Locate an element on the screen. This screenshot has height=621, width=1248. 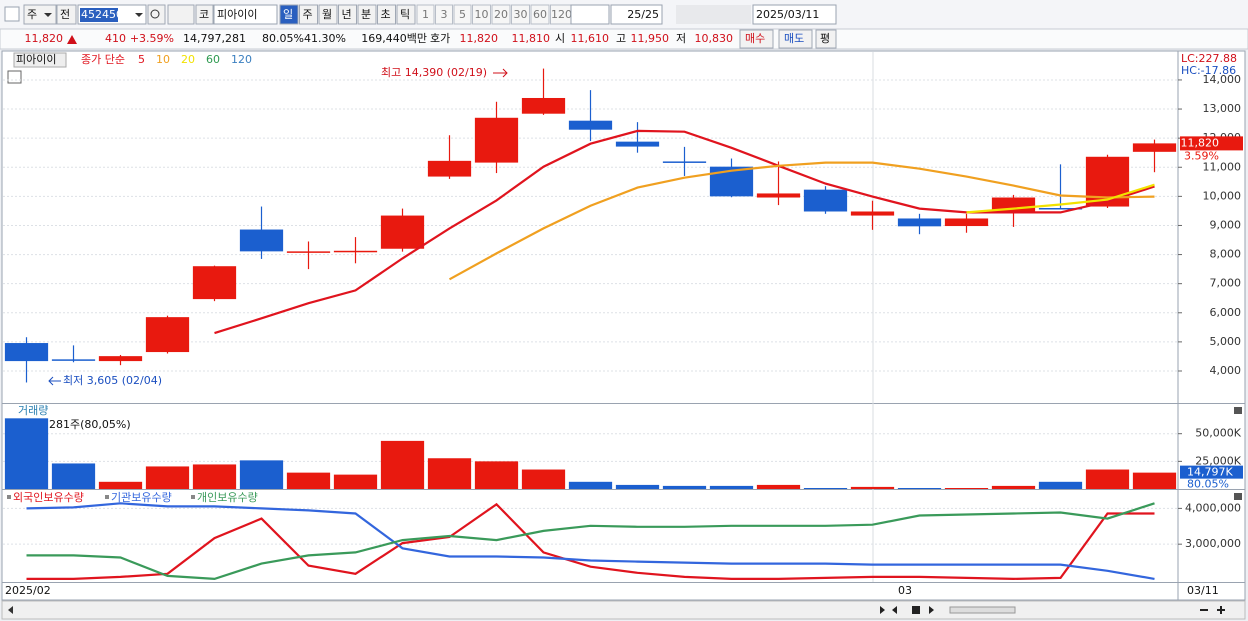
avg-button is located at coordinates (826, 39).